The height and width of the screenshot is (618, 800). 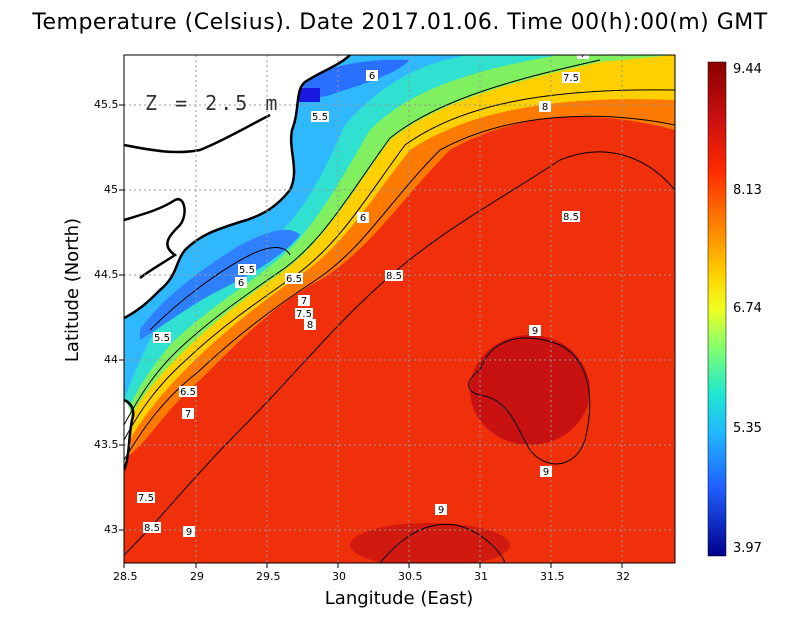 I want to click on x-tick-label: 31, so click(x=481, y=576).